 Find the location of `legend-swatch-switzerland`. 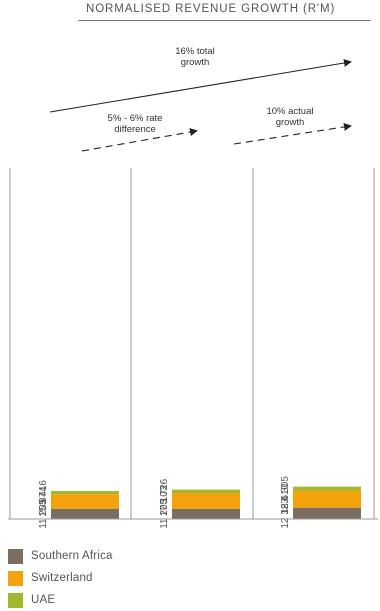

legend-swatch-switzerland is located at coordinates (15, 578).